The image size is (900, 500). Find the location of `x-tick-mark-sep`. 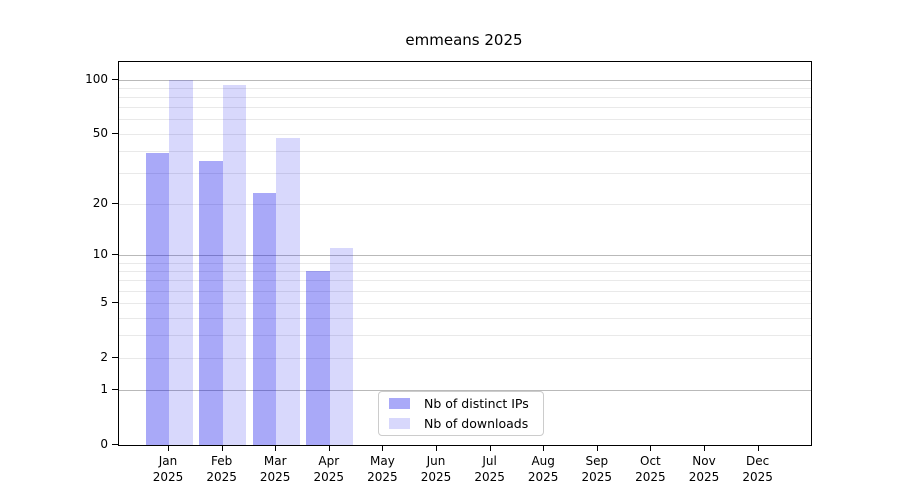

x-tick-mark-sep is located at coordinates (597, 448).